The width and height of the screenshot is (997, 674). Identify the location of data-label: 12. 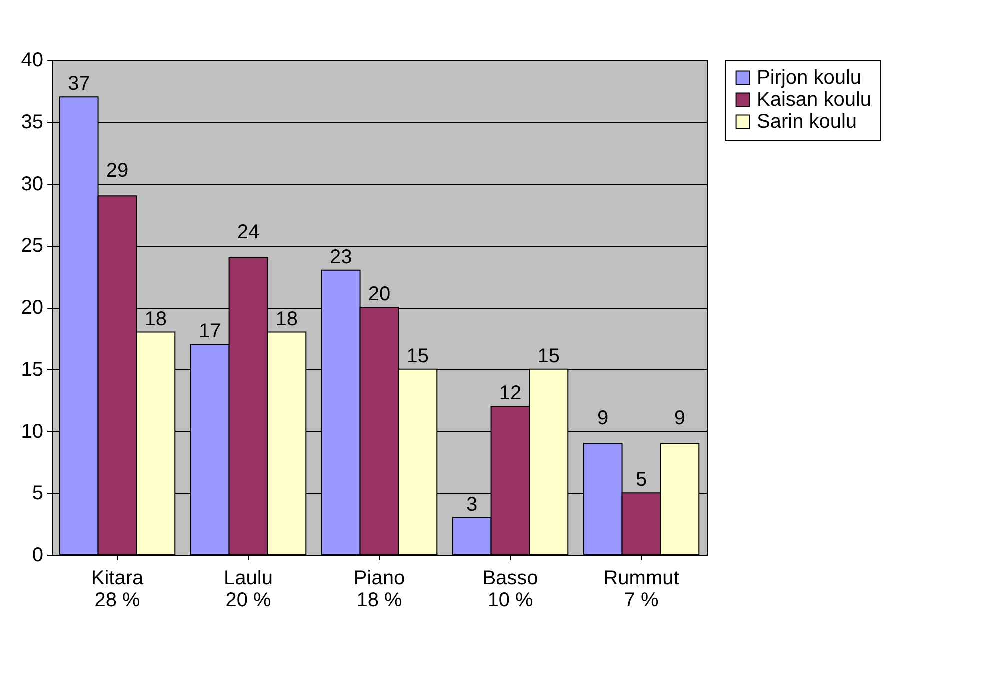
(510, 393).